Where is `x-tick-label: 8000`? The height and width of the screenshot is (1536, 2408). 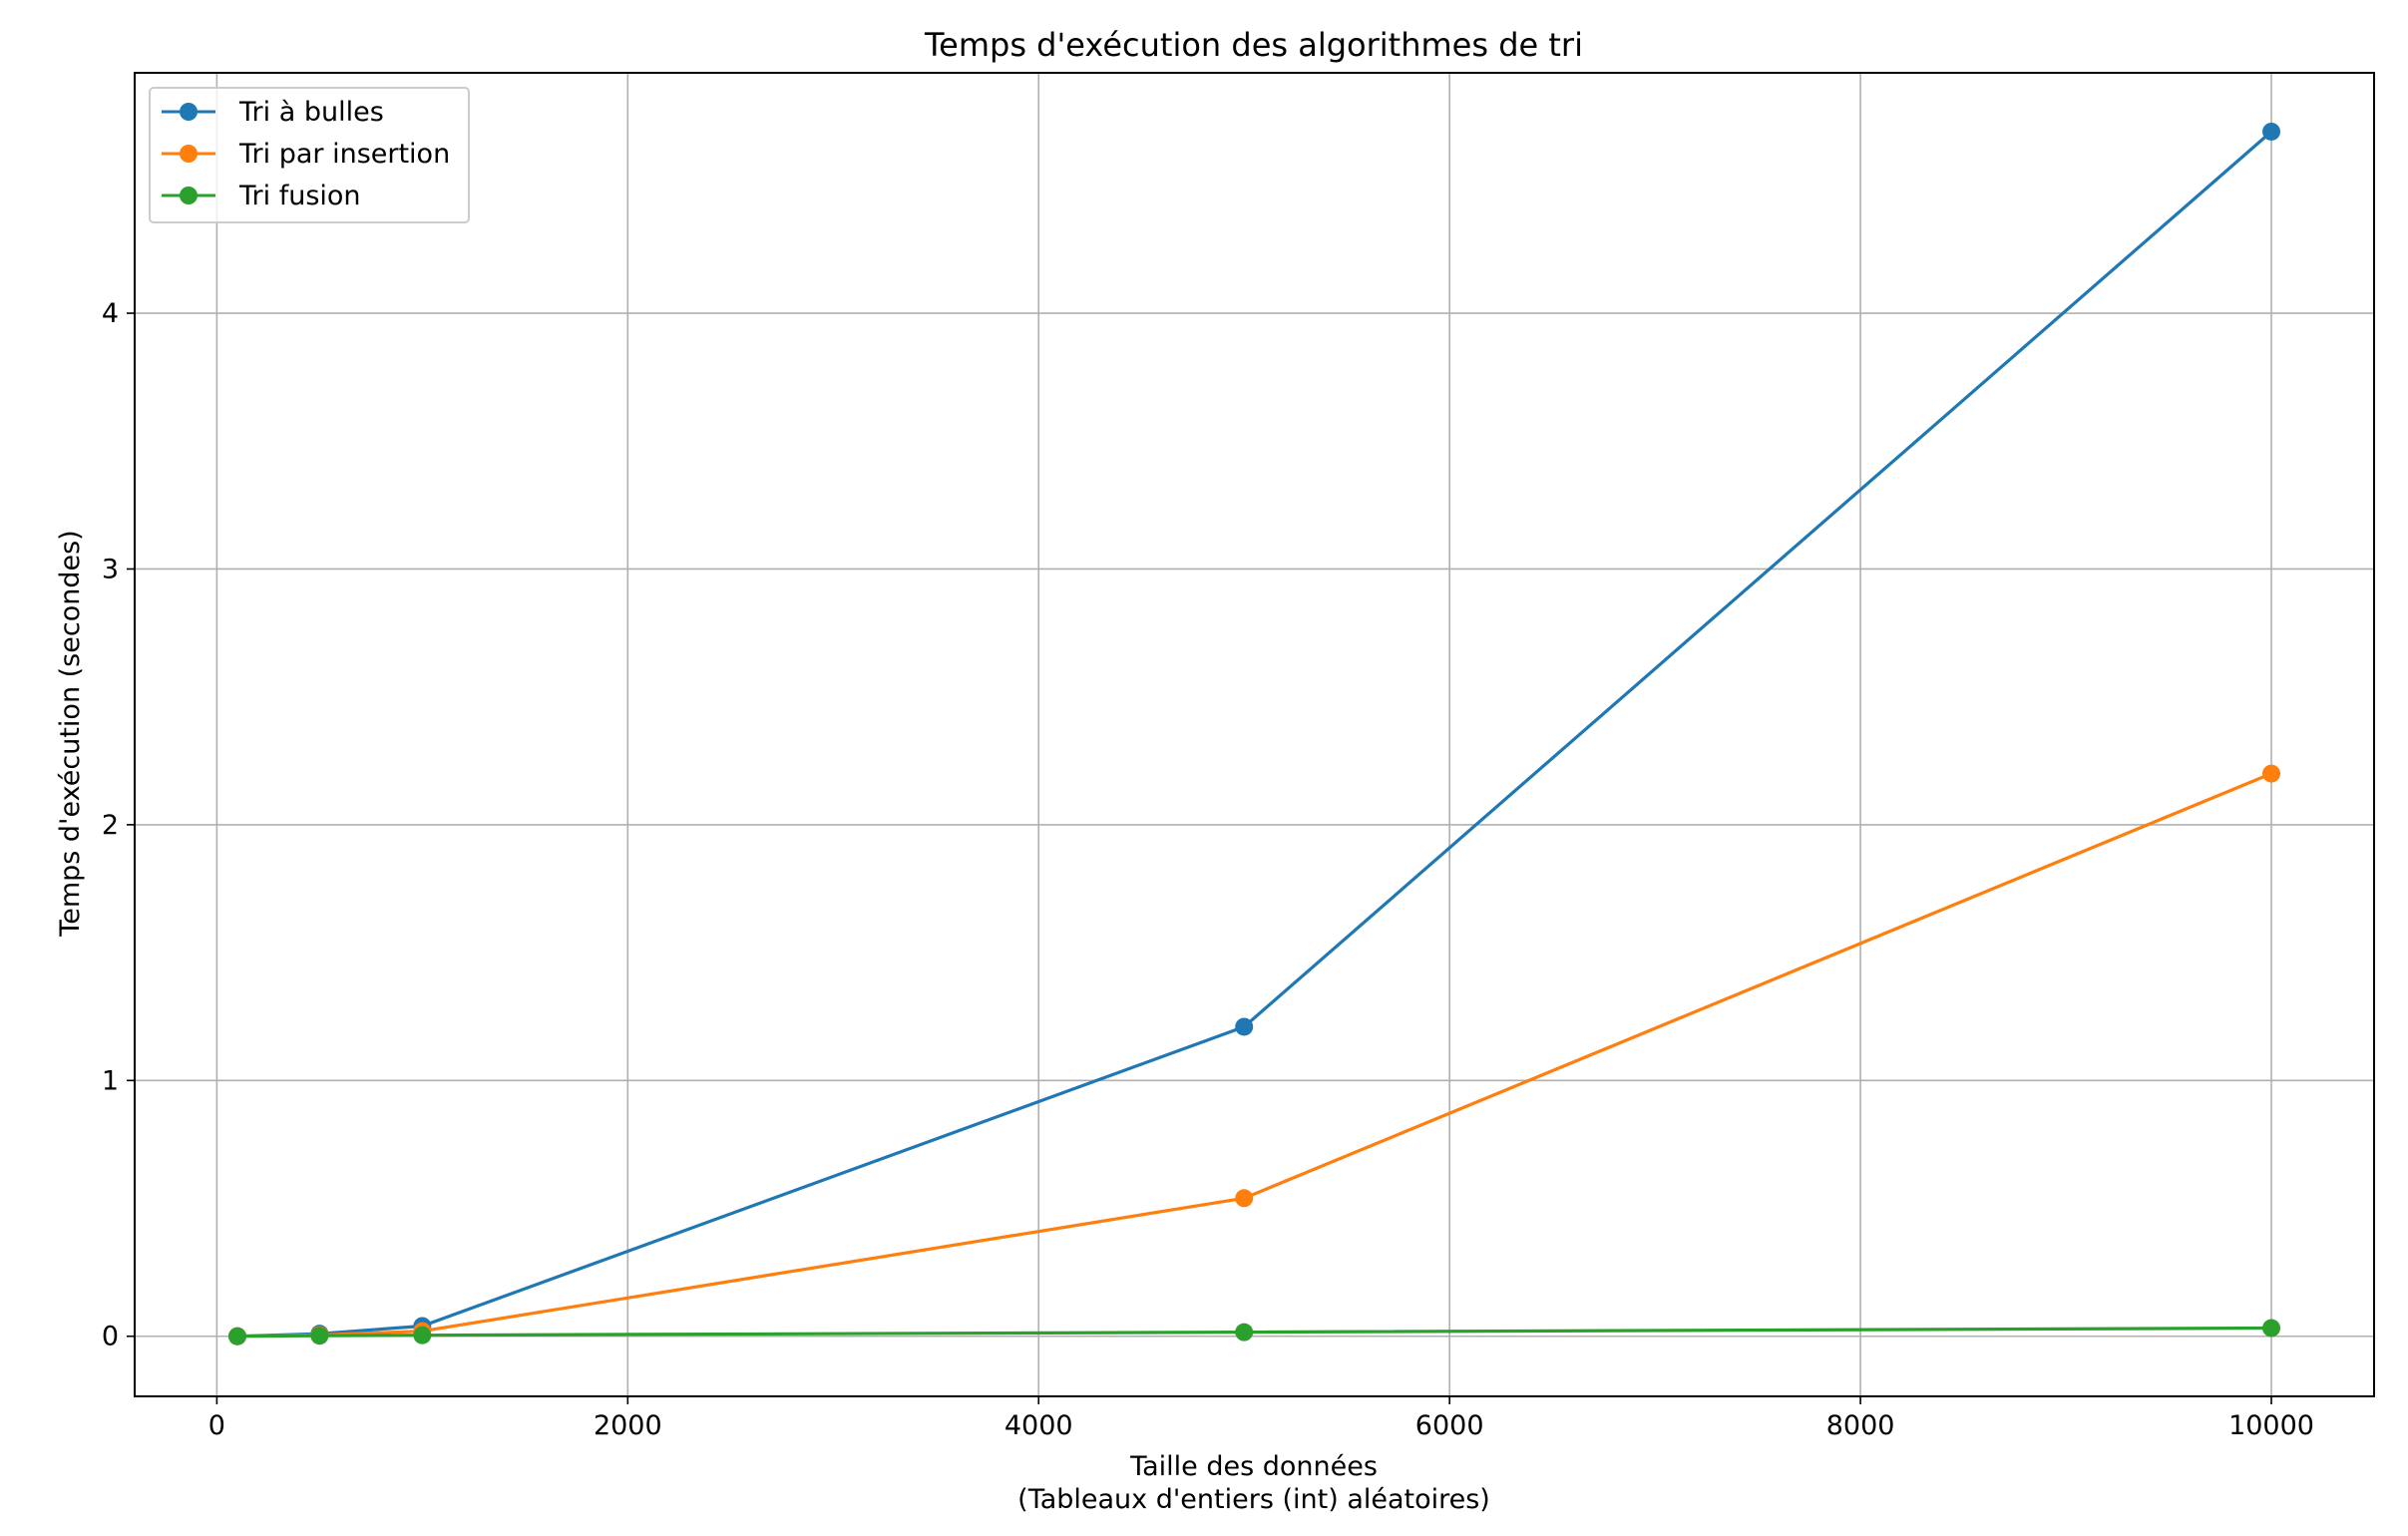
x-tick-label: 8000 is located at coordinates (1861, 1426).